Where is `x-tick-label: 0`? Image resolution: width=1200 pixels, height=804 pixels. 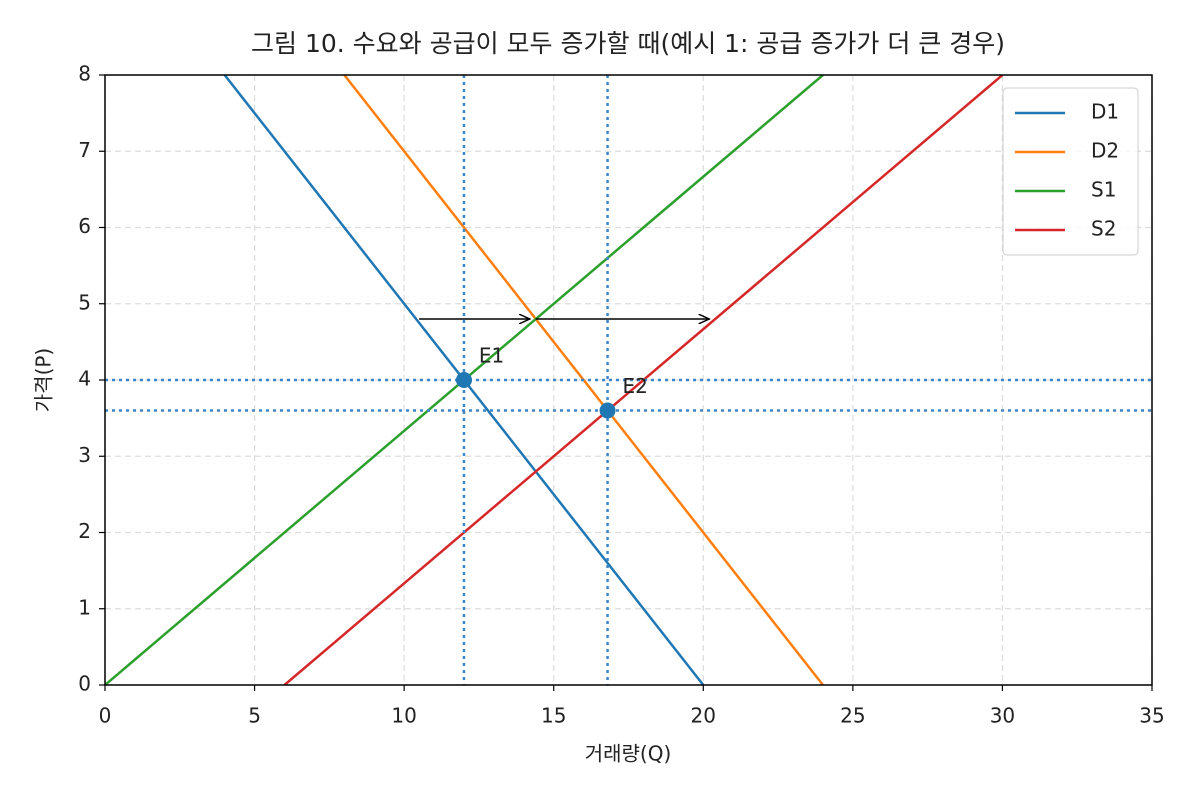
x-tick-label: 0 is located at coordinates (105, 716).